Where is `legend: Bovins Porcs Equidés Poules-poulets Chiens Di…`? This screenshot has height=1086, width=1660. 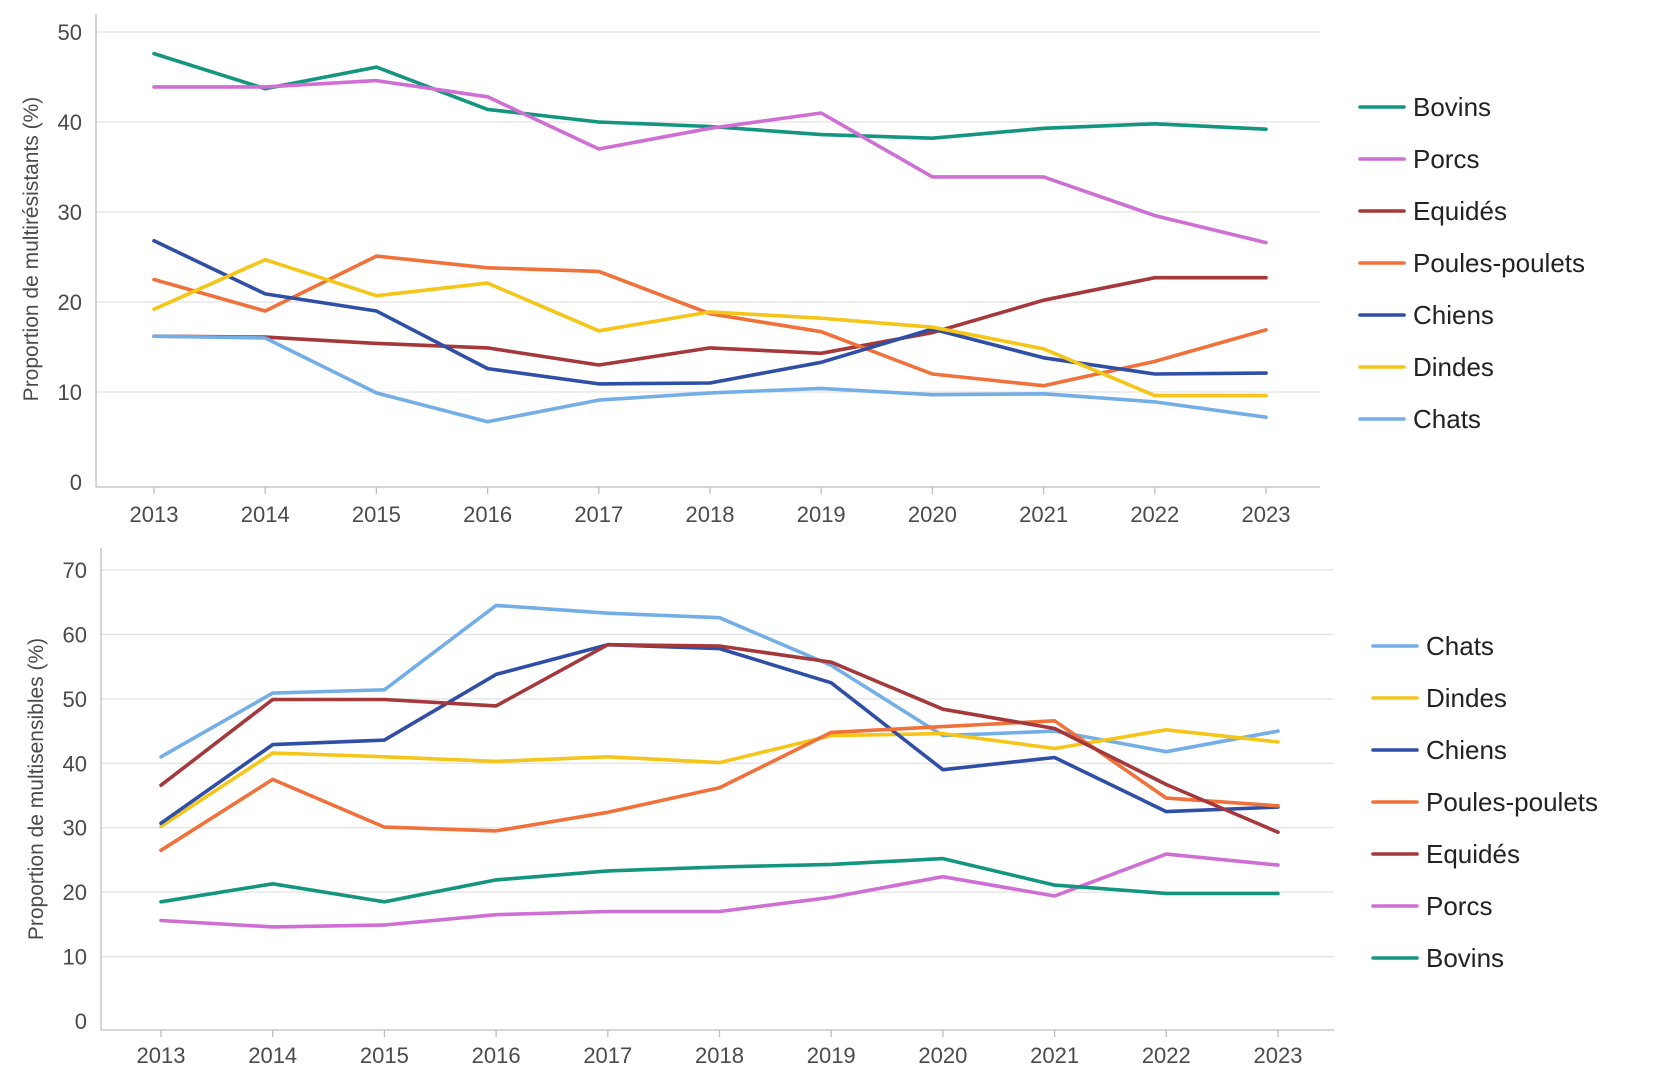 legend: Bovins Porcs Equidés Poules-poulets Chiens Di… is located at coordinates (1471, 263).